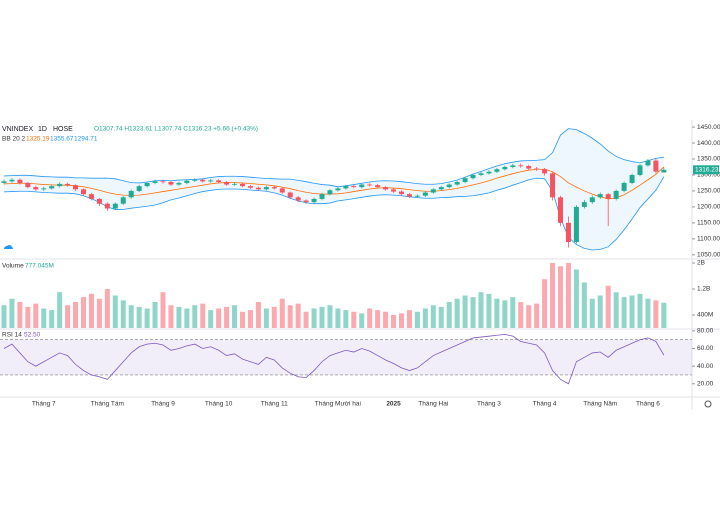  Describe the element at coordinates (393, 404) in the screenshot. I see `x-tick-label: 2025` at that location.